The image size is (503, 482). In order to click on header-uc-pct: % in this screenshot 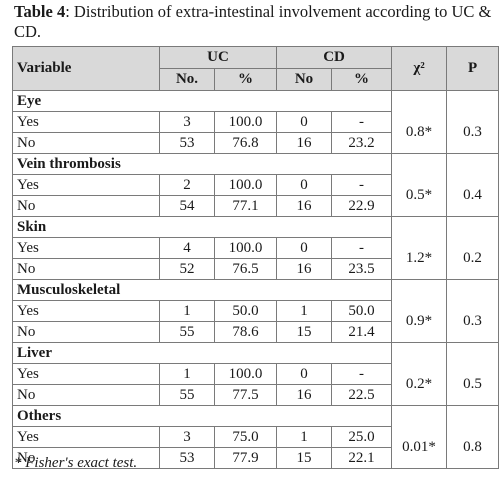, I will do `click(245, 79)`.